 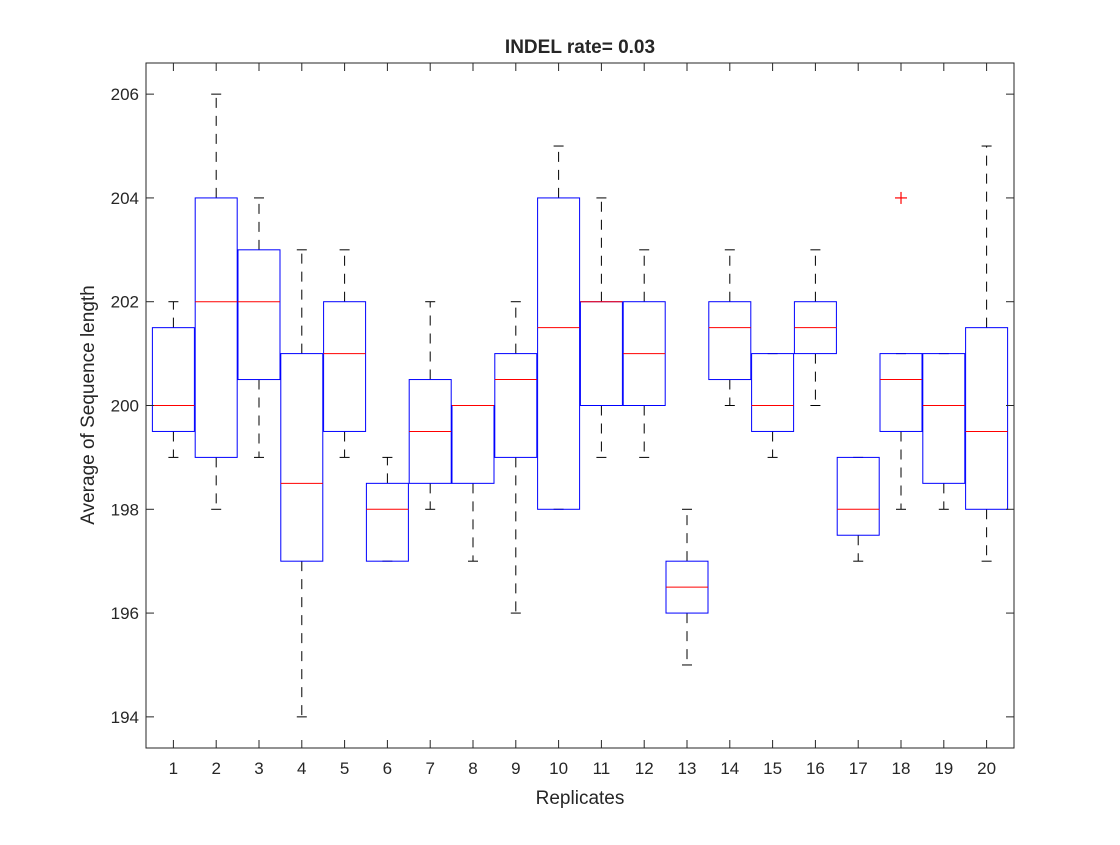 I want to click on x-axis-label: Replicates, so click(x=580, y=798).